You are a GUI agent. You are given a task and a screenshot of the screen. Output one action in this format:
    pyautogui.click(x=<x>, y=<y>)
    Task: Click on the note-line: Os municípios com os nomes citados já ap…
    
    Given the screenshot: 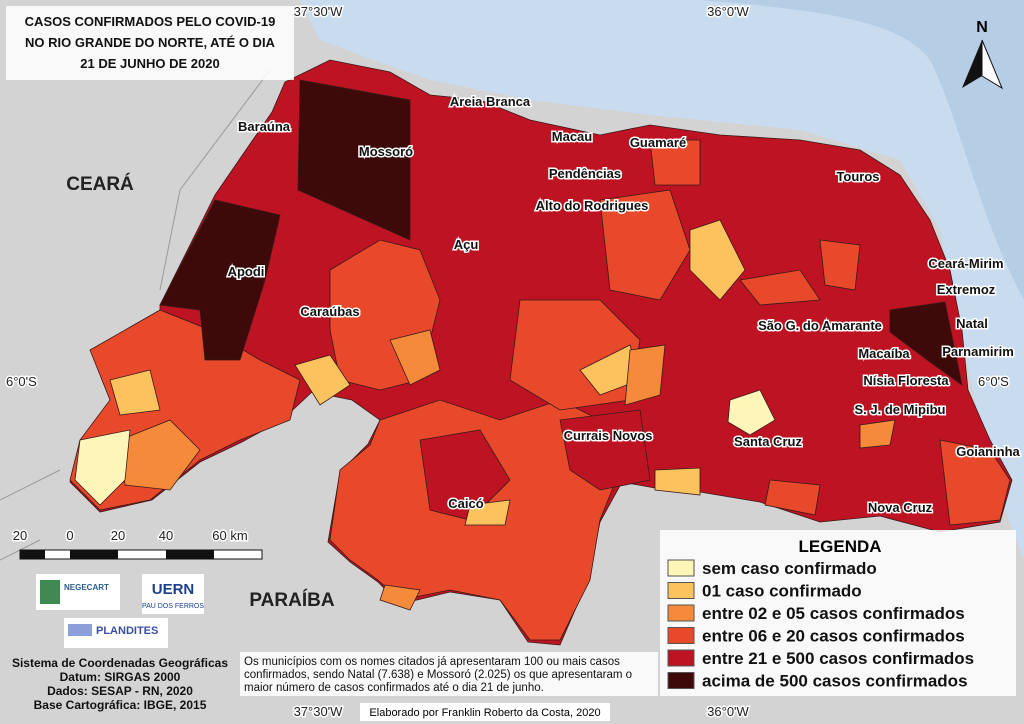 What is the action you would take?
    pyautogui.click(x=432, y=662)
    